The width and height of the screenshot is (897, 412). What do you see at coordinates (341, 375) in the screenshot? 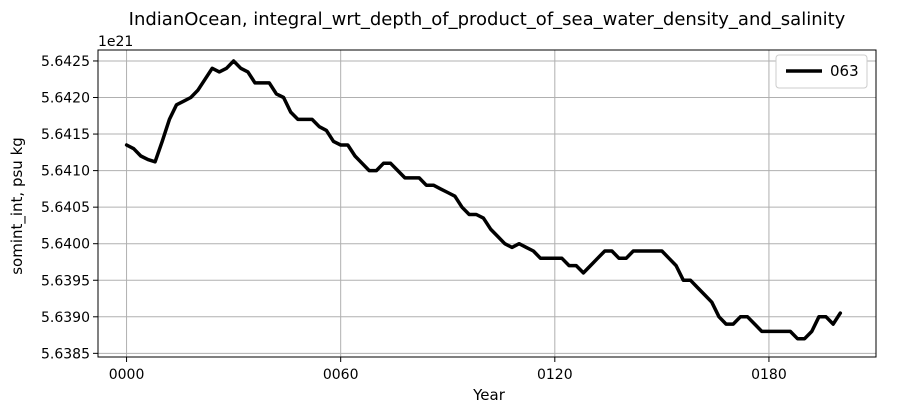
I see `x-tick-label: 0060` at bounding box center [341, 375].